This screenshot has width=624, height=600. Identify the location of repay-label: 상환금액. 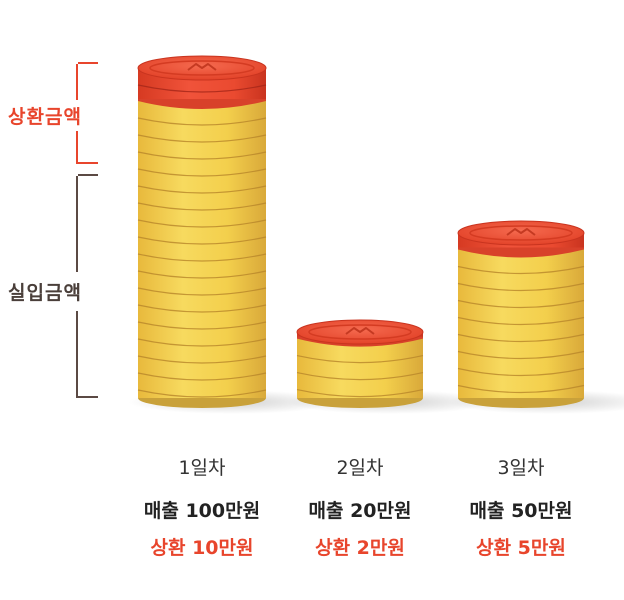
(45, 115).